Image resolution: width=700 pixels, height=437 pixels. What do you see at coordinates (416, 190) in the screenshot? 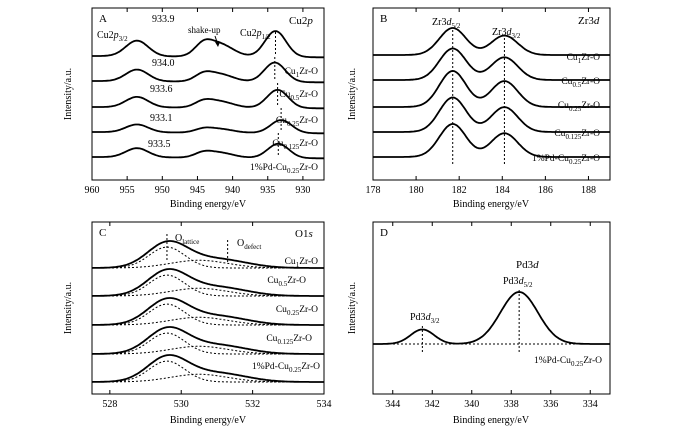
I see `panel-b-xtick-label: 180` at bounding box center [416, 190].